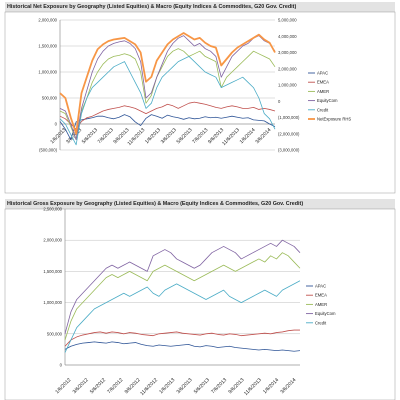  What do you see at coordinates (50, 98) in the screenshot?
I see `chart1-y-tick-label: 500,000` at bounding box center [50, 98].